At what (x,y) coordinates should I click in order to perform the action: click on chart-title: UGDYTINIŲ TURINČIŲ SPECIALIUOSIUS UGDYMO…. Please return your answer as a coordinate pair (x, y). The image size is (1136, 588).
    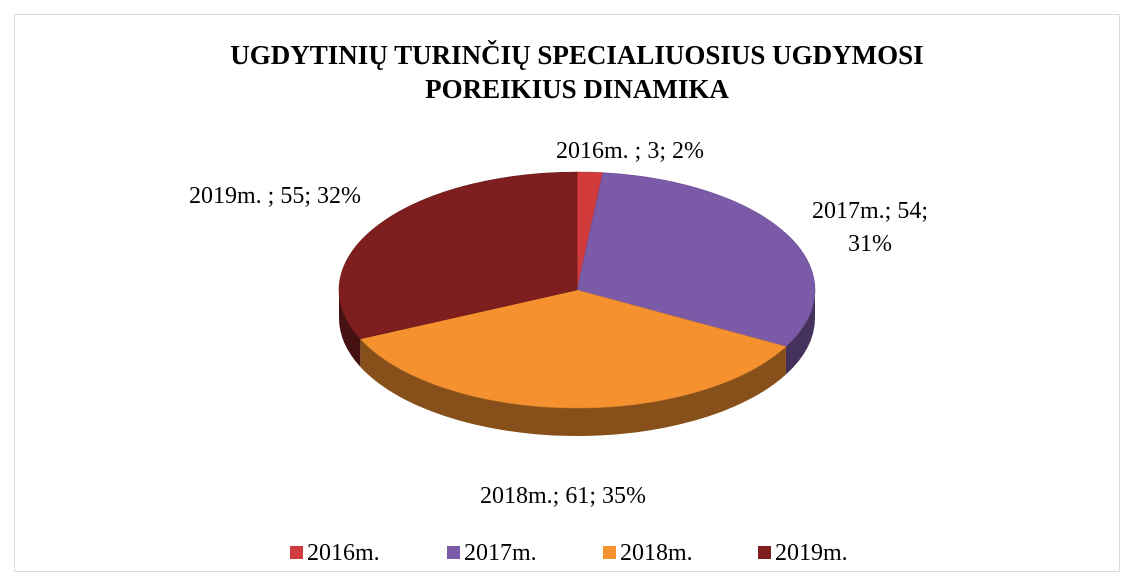
    Looking at the image, I should click on (577, 72).